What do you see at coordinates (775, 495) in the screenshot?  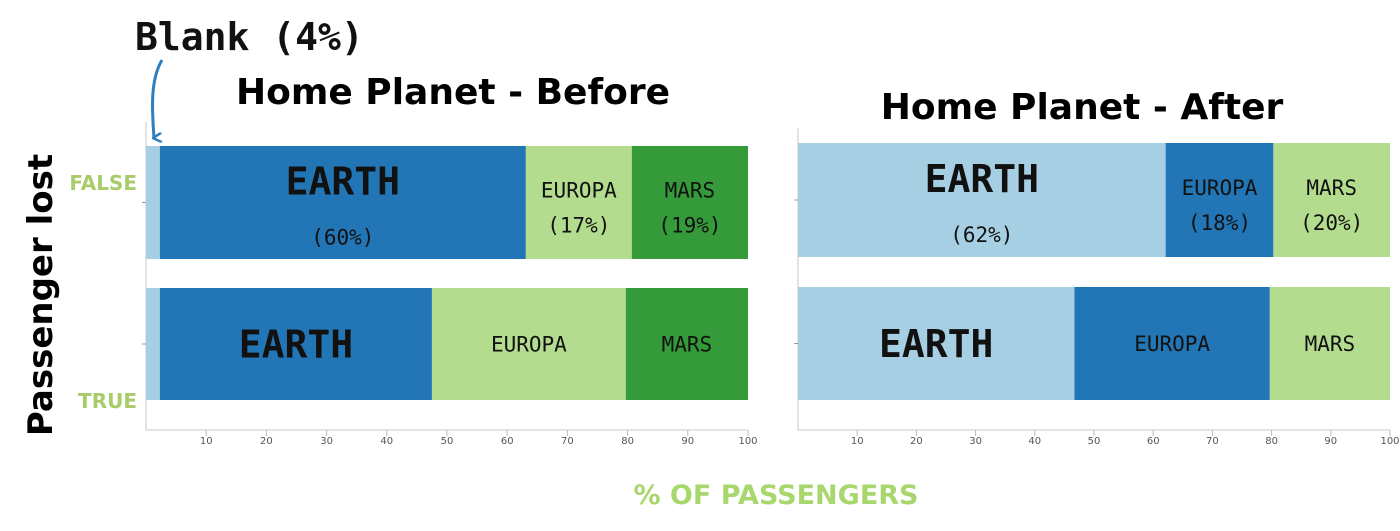 I see `x-axis-label: % OF PASSENGERS` at bounding box center [775, 495].